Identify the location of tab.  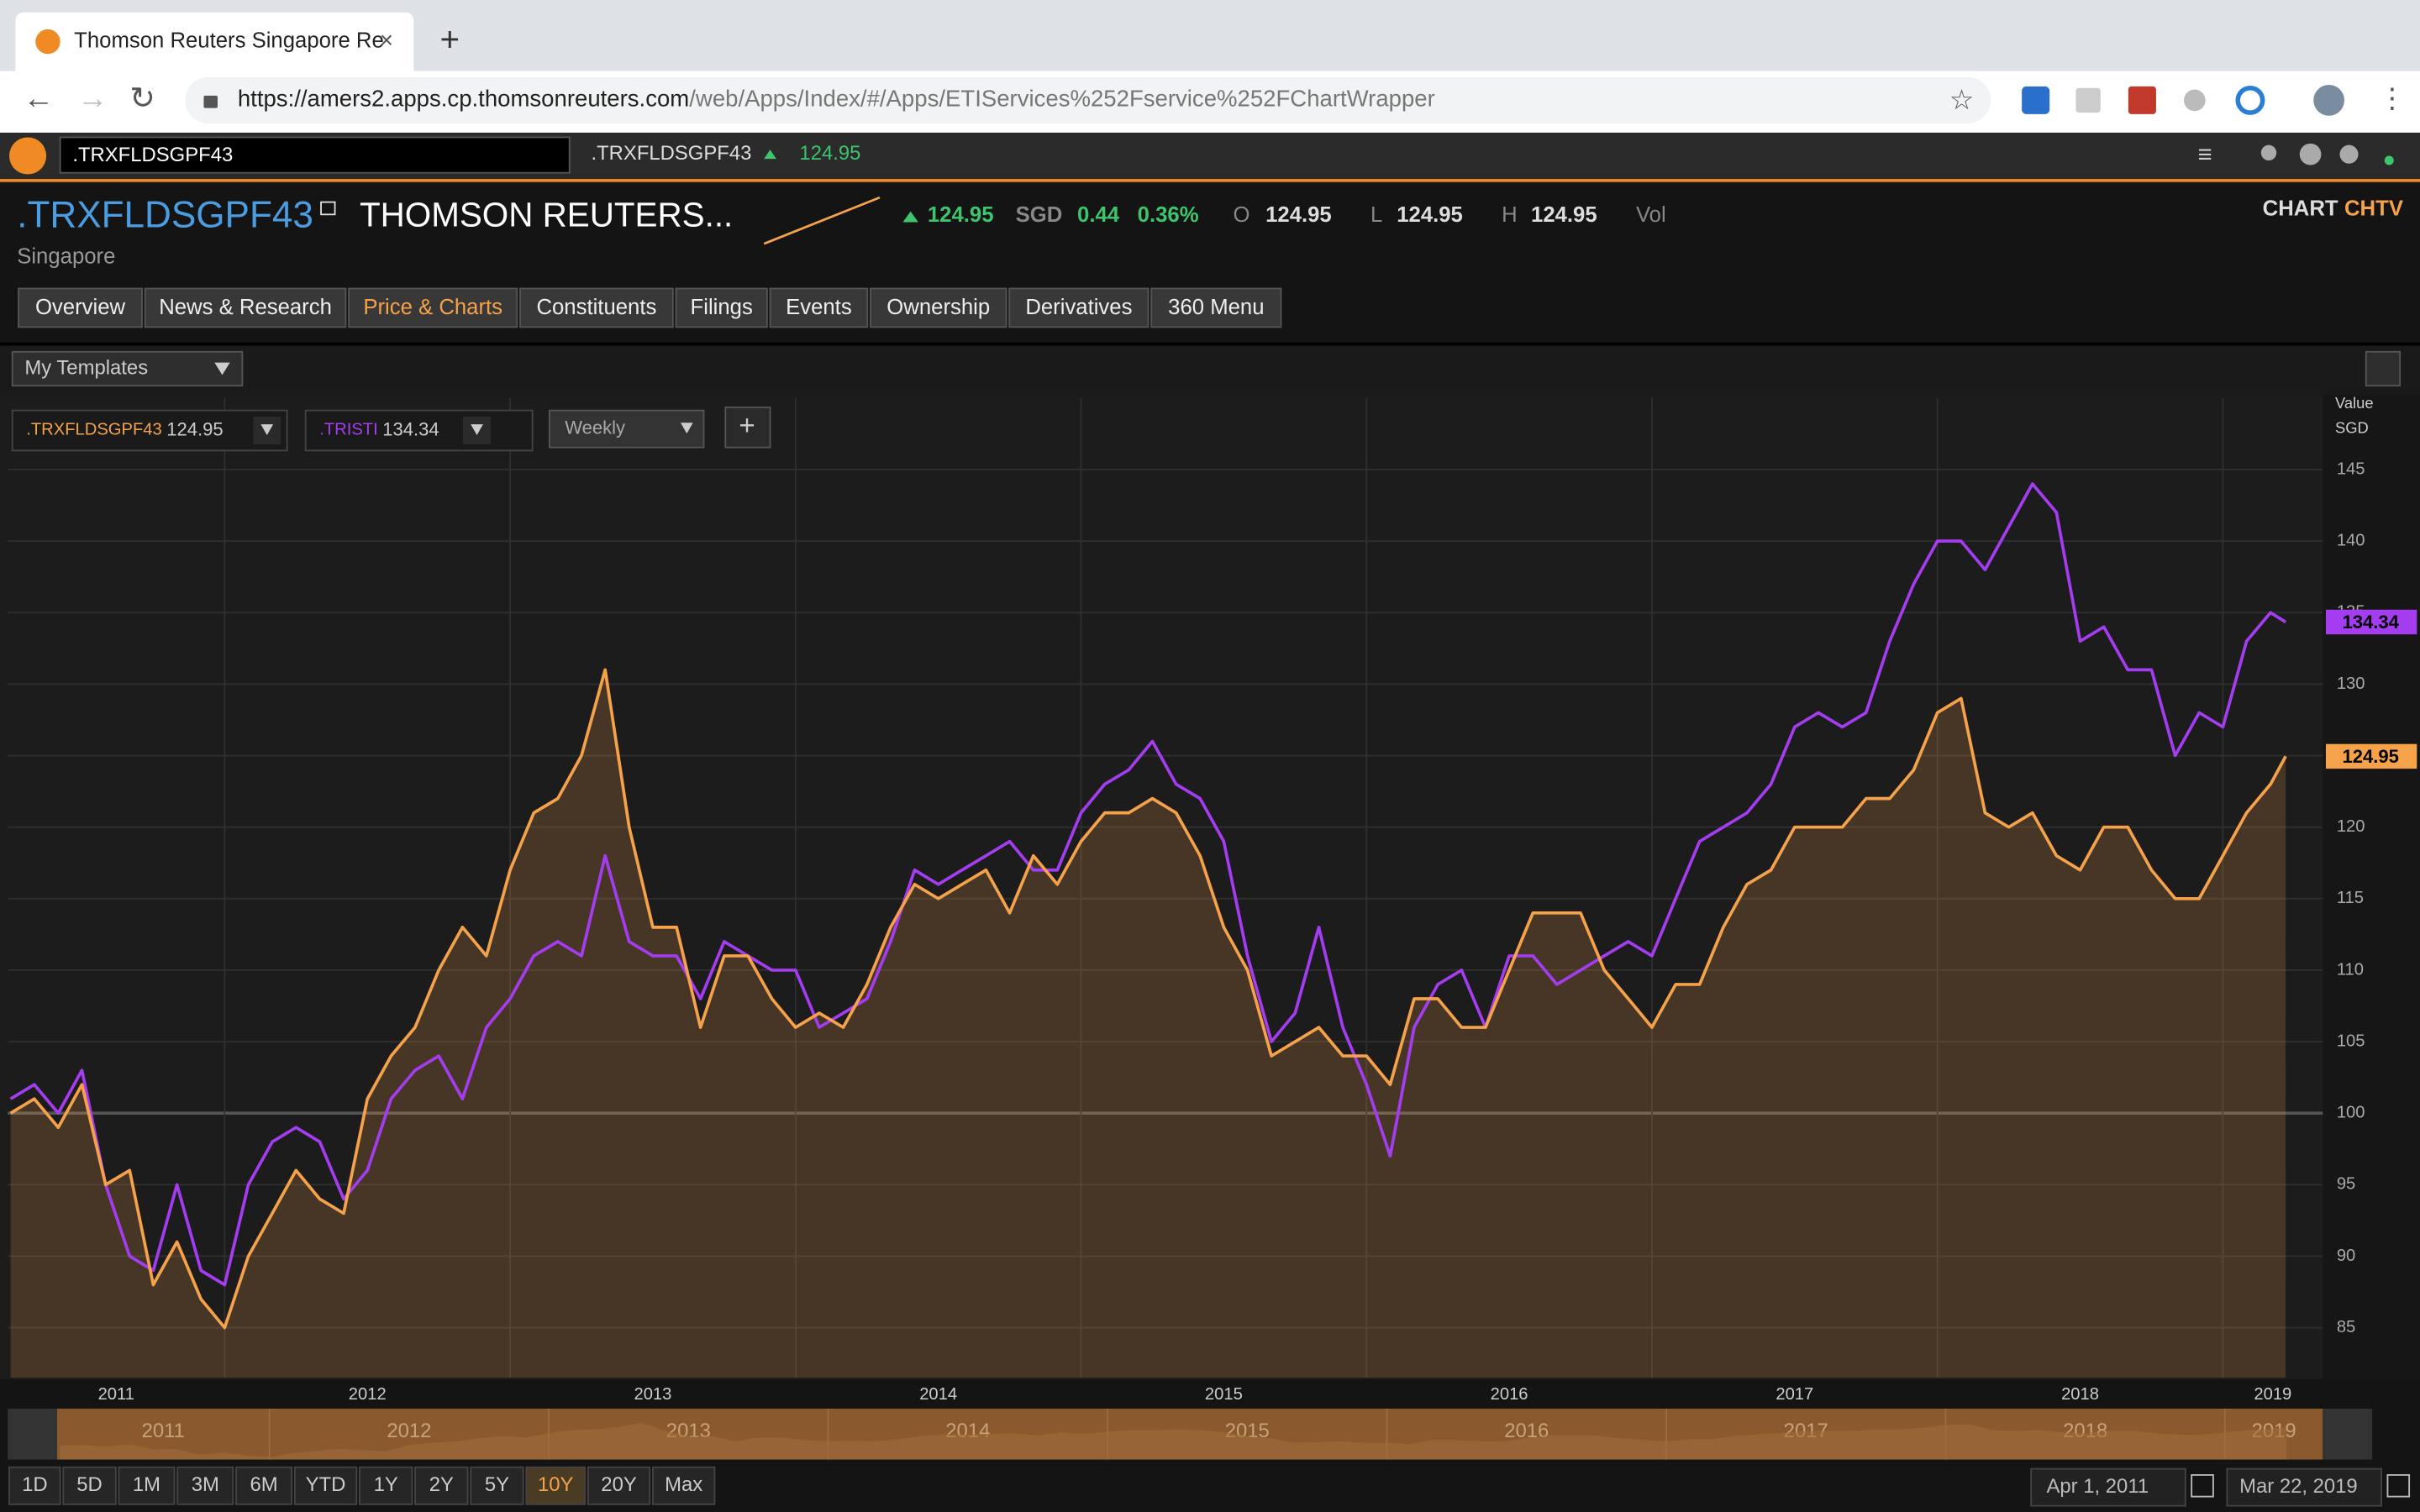
(214, 41).